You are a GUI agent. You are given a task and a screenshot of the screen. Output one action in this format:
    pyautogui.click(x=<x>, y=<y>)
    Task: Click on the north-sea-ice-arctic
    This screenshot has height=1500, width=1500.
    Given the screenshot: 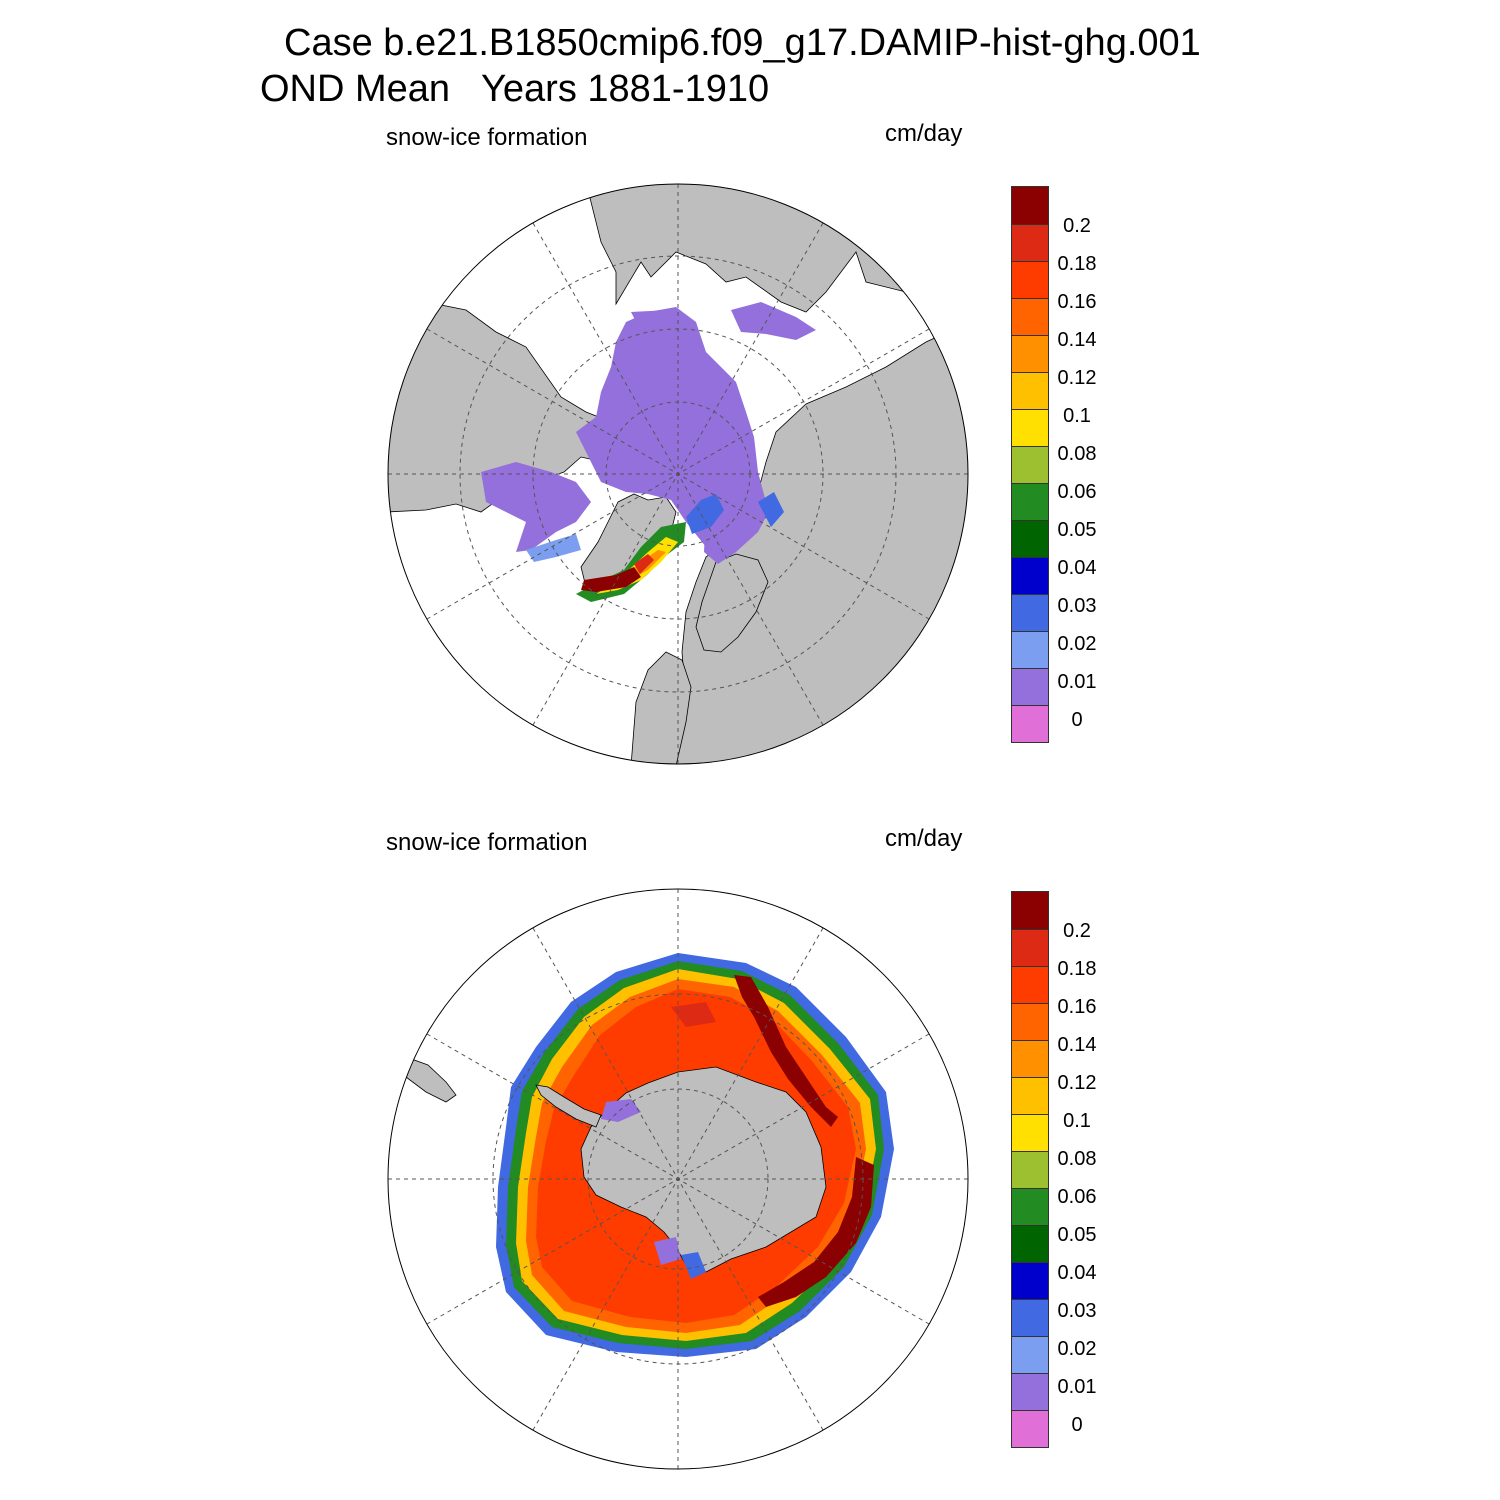 What is the action you would take?
    pyautogui.click(x=671, y=427)
    